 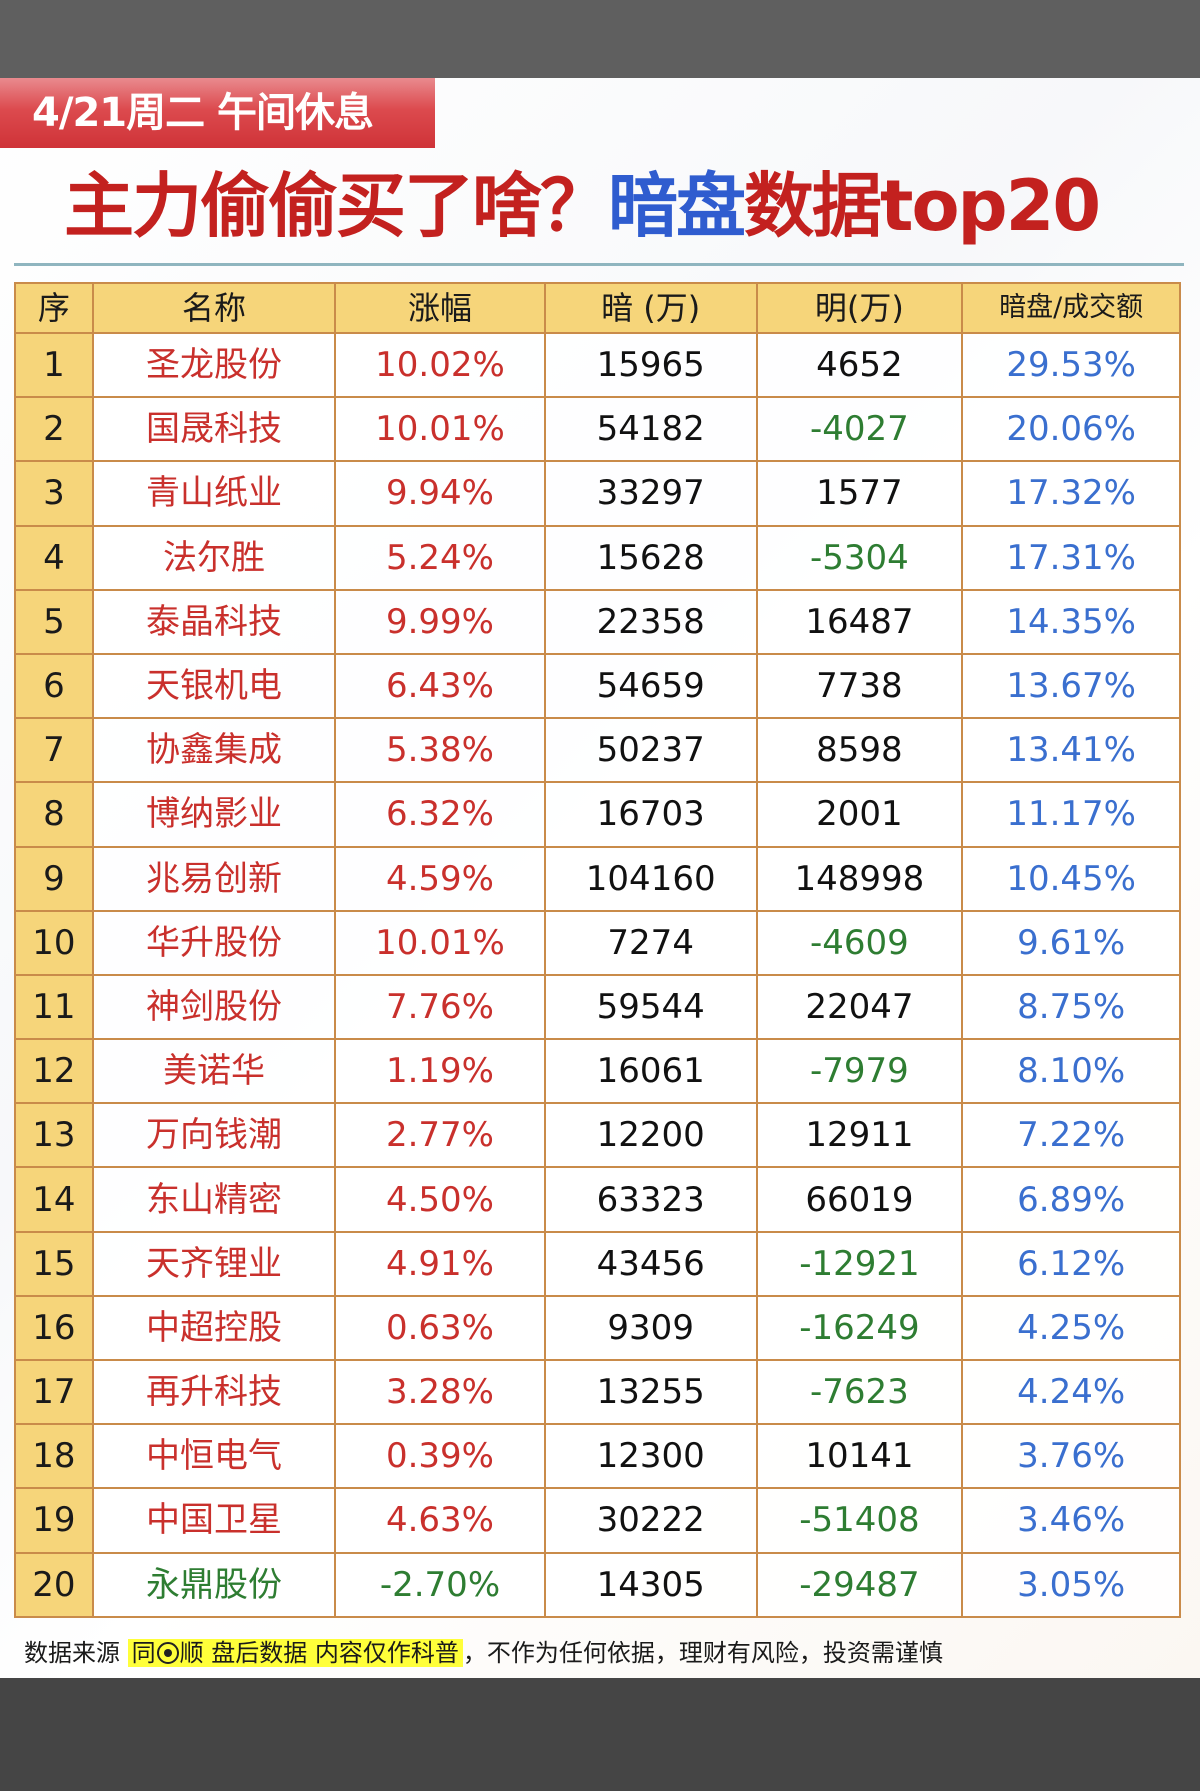 I want to click on stock-name: 国晟科技, so click(x=214, y=429).